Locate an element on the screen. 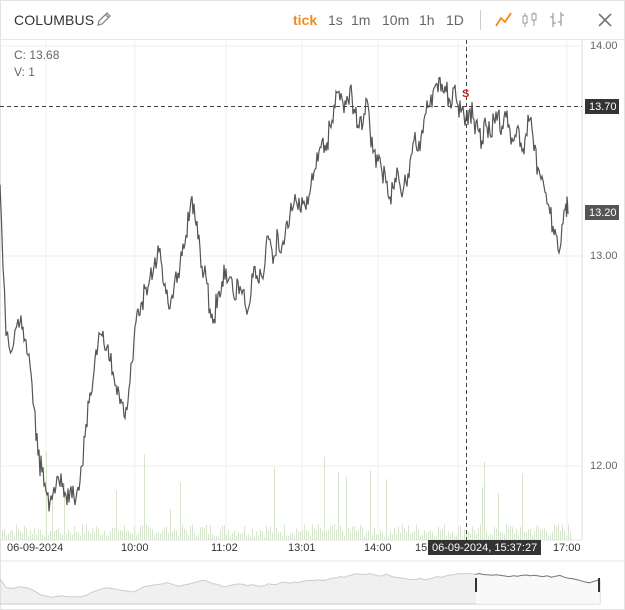  close-icon is located at coordinates (605, 20).